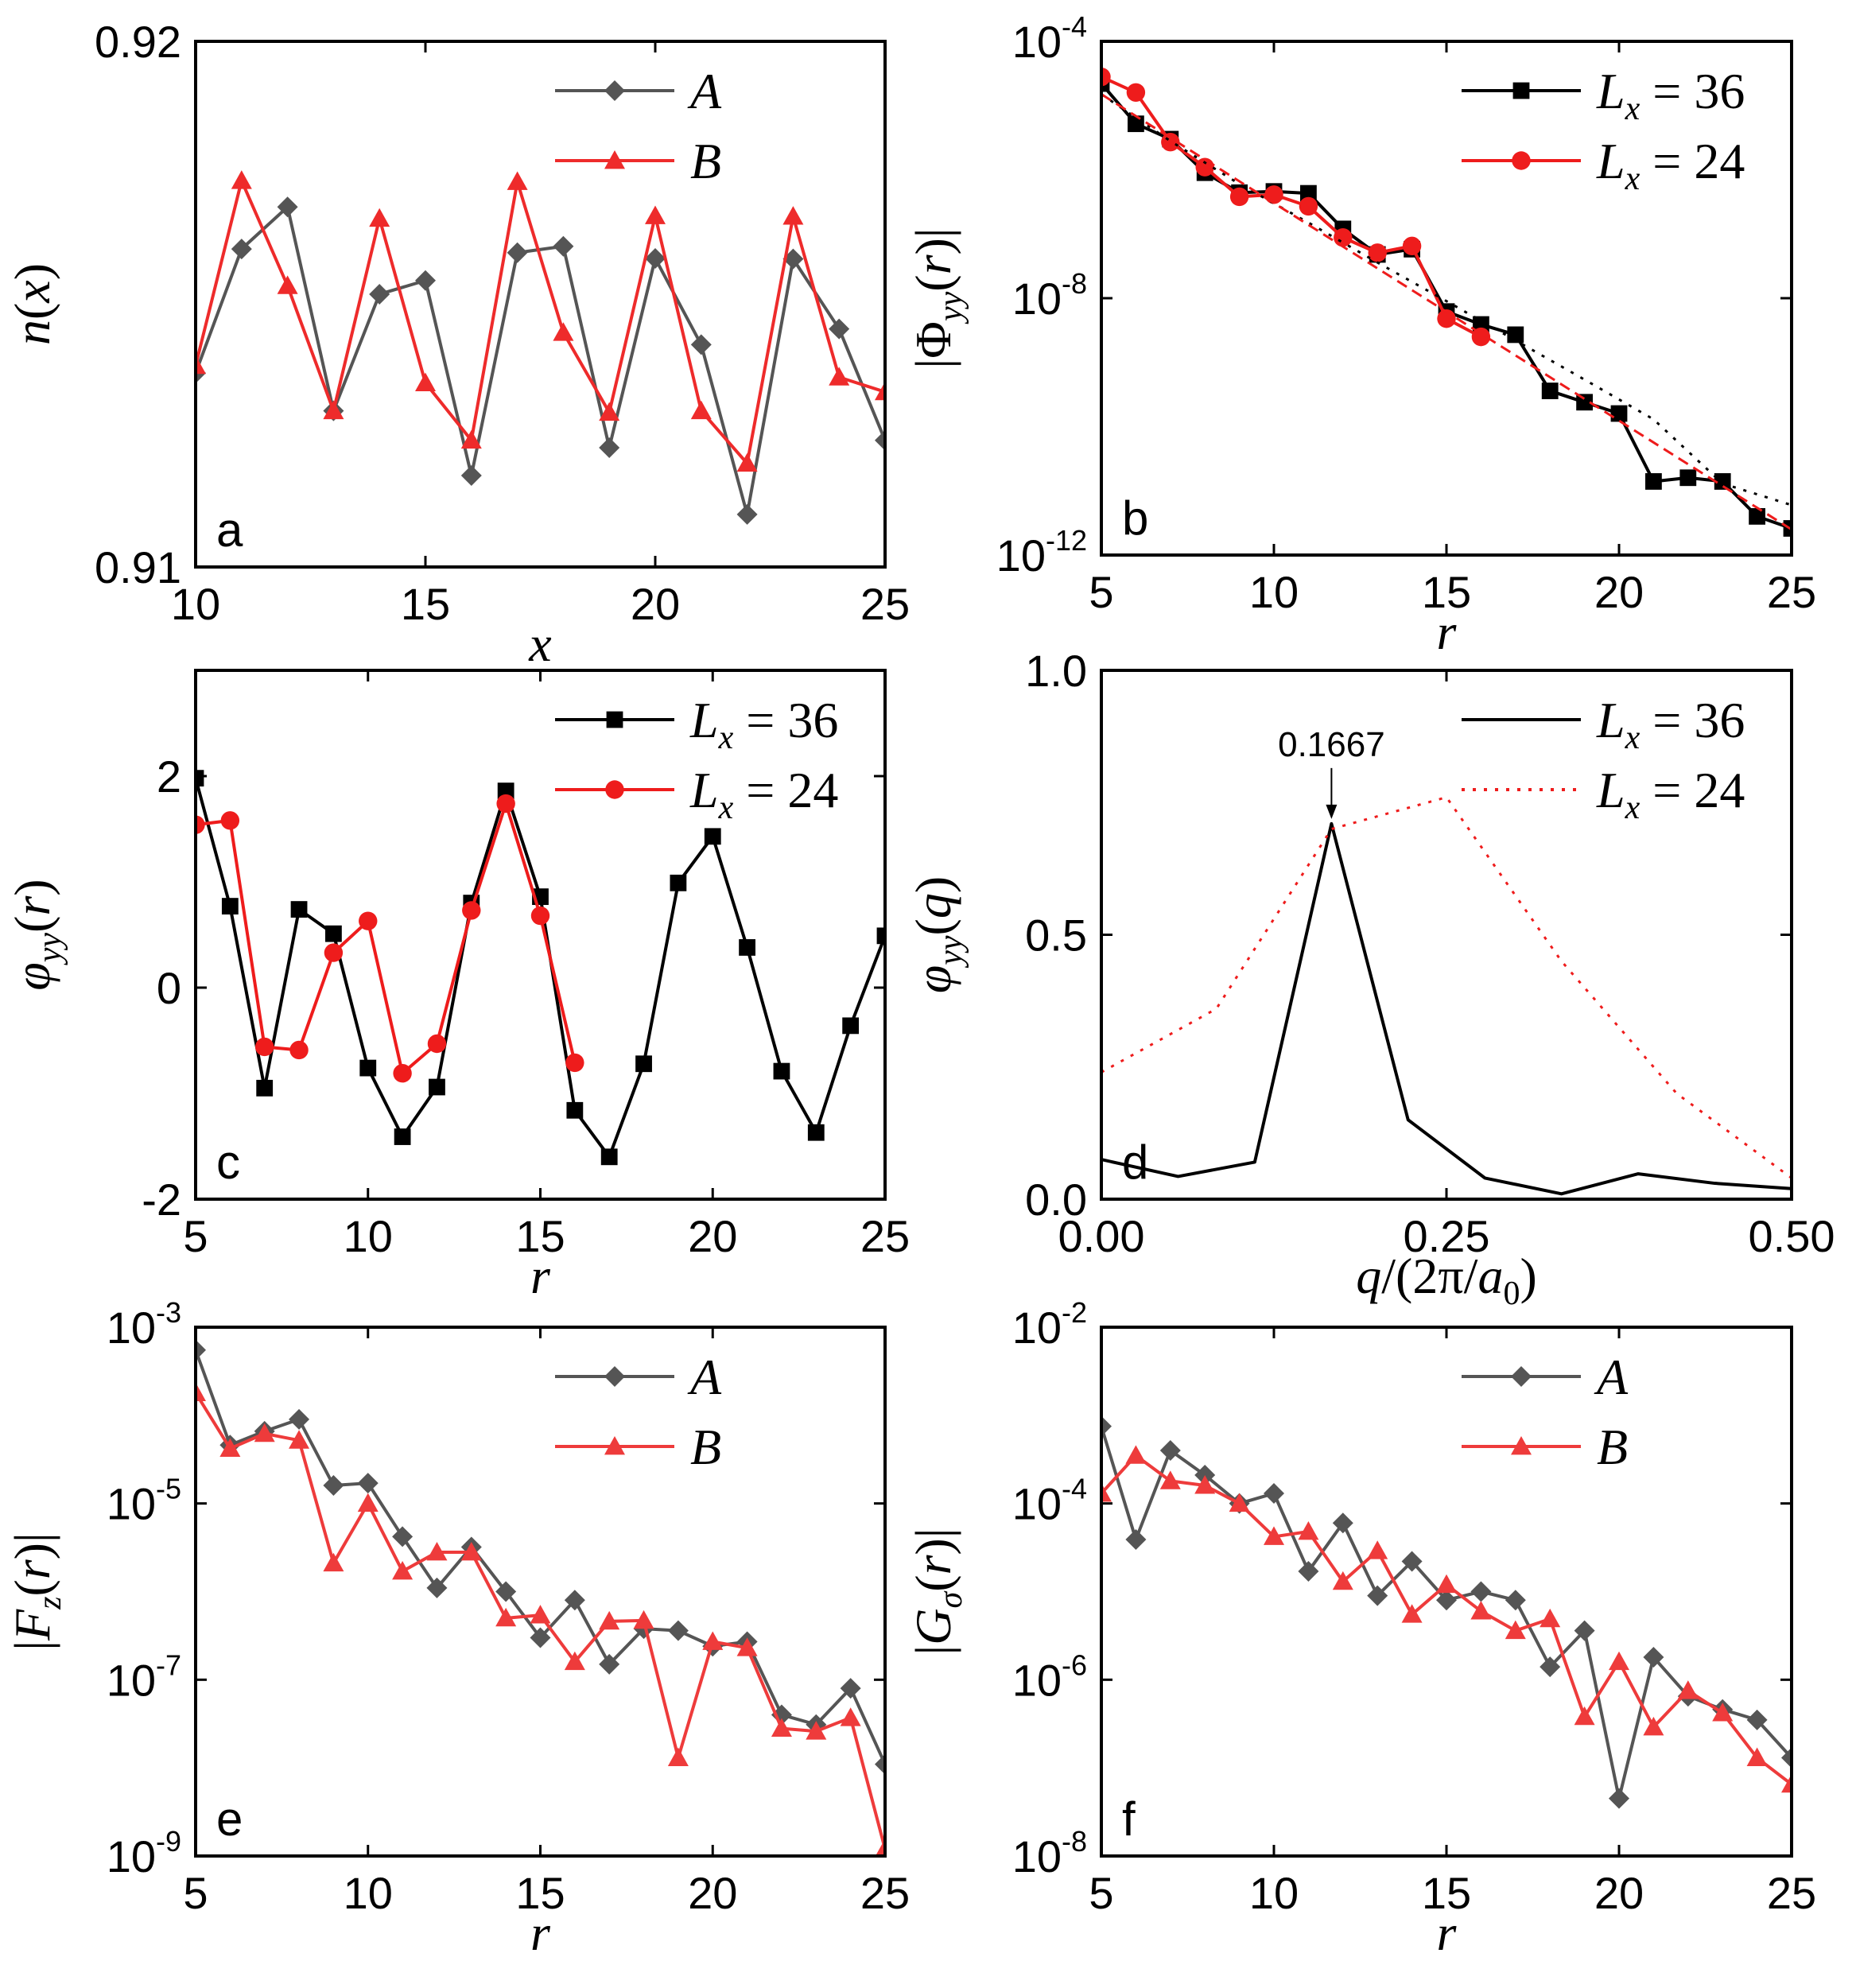 Image resolution: width=1856 pixels, height=1988 pixels. I want to click on y-axis-label: n(x), so click(32, 304).